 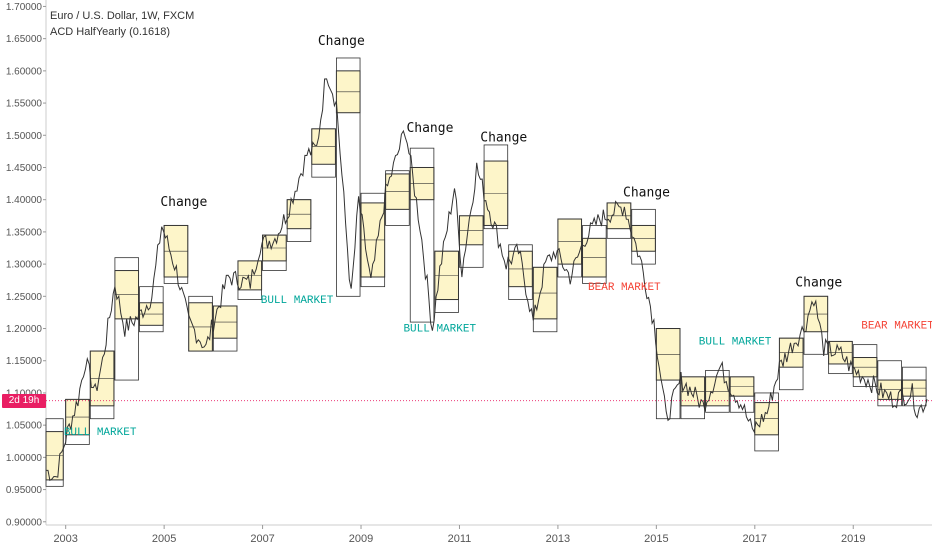 I want to click on x-tick-label: 2015, so click(x=656, y=539).